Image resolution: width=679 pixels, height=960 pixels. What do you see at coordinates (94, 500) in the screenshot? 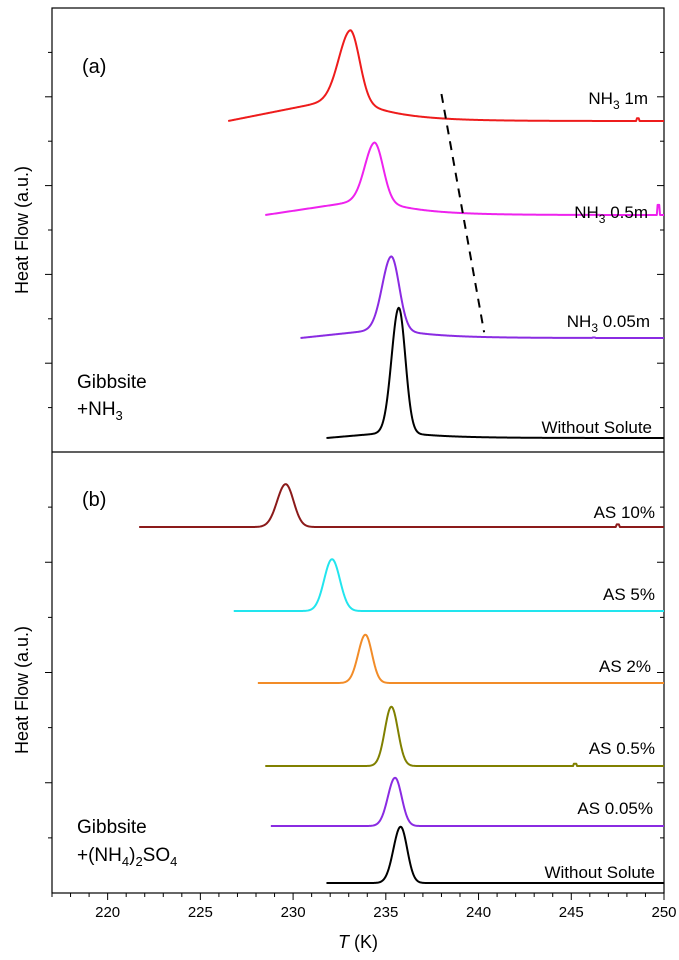
I see `panel-b-label: (b)` at bounding box center [94, 500].